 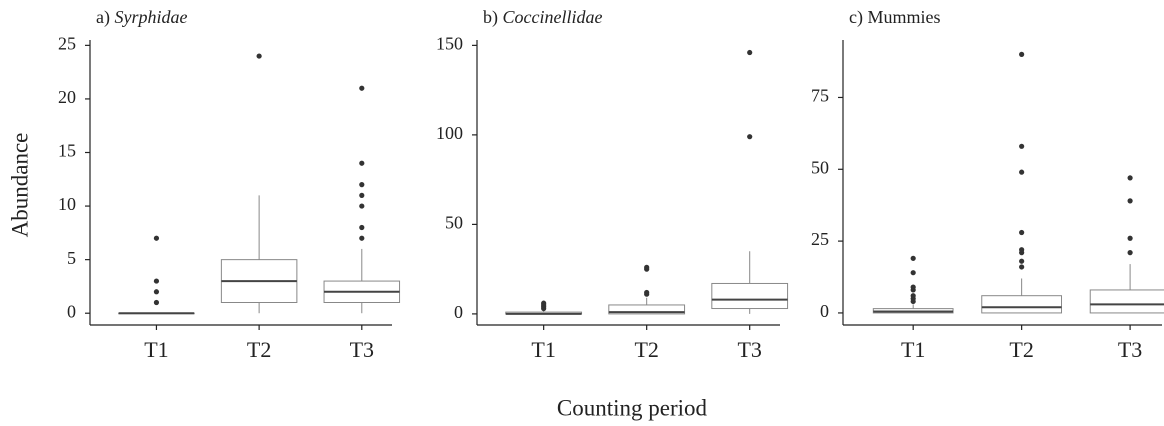 I want to click on panel-name: Syrphidae, so click(x=150, y=17).